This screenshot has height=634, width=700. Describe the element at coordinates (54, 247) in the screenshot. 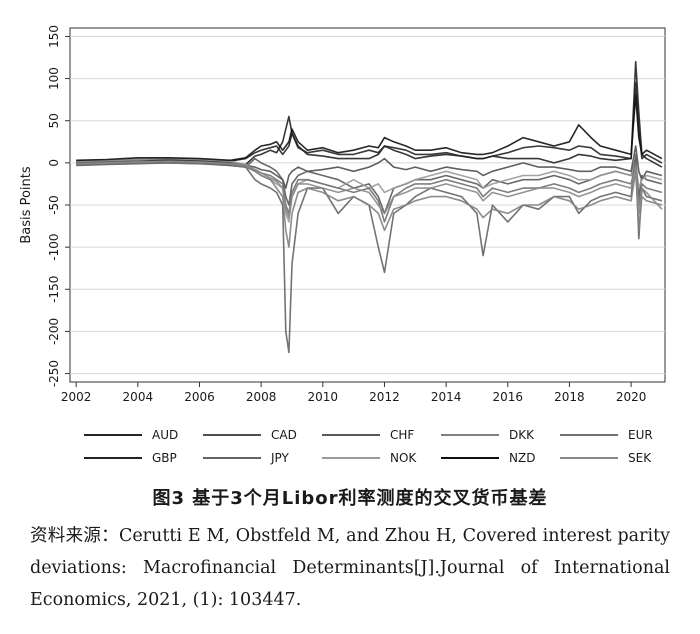

I see `y-tick-label: -100` at that location.